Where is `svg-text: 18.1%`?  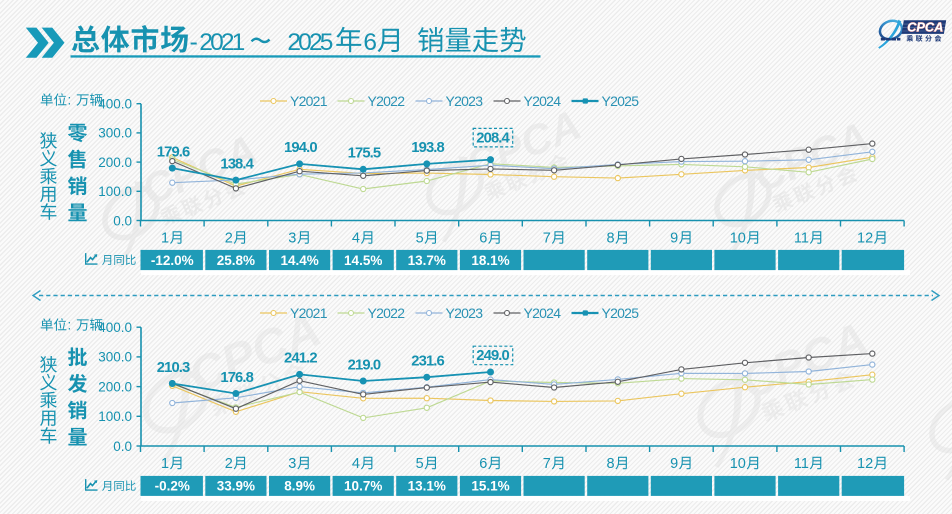 svg-text: 18.1% is located at coordinates (490, 260).